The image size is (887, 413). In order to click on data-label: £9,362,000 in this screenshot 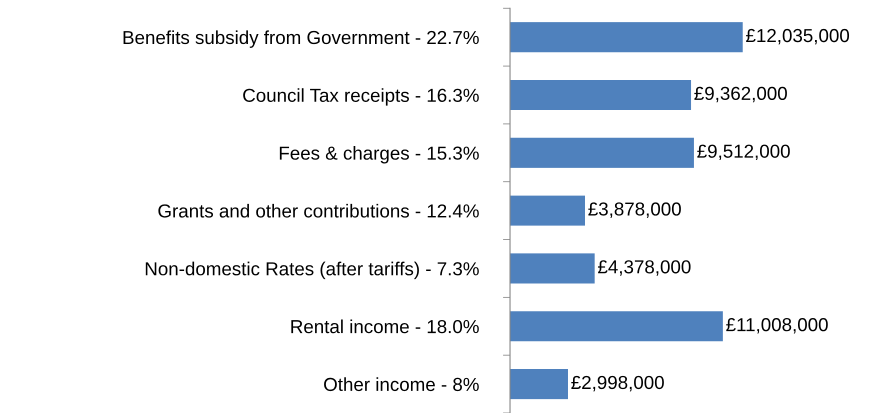, I will do `click(740, 94)`.